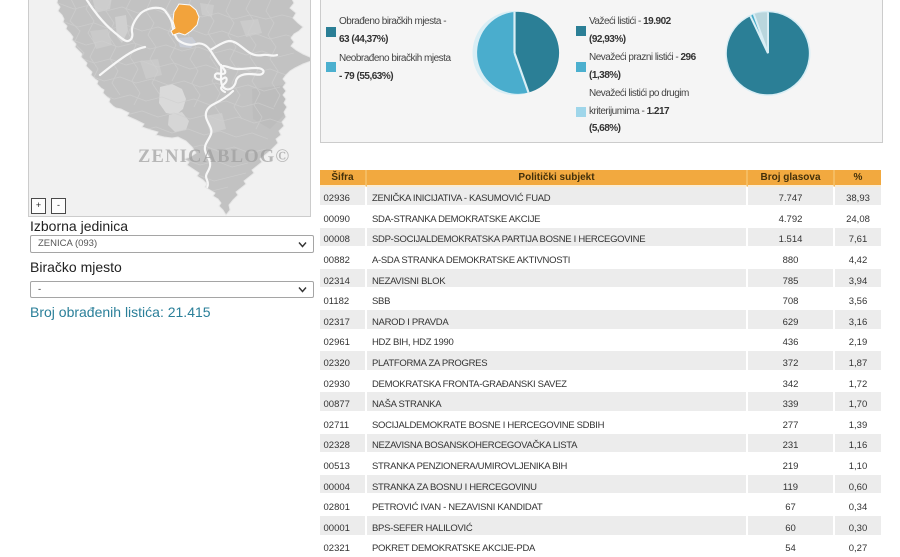 The height and width of the screenshot is (557, 900). Describe the element at coordinates (214, 157) in the screenshot. I see `svg-text: ZENICABLOG©` at that location.